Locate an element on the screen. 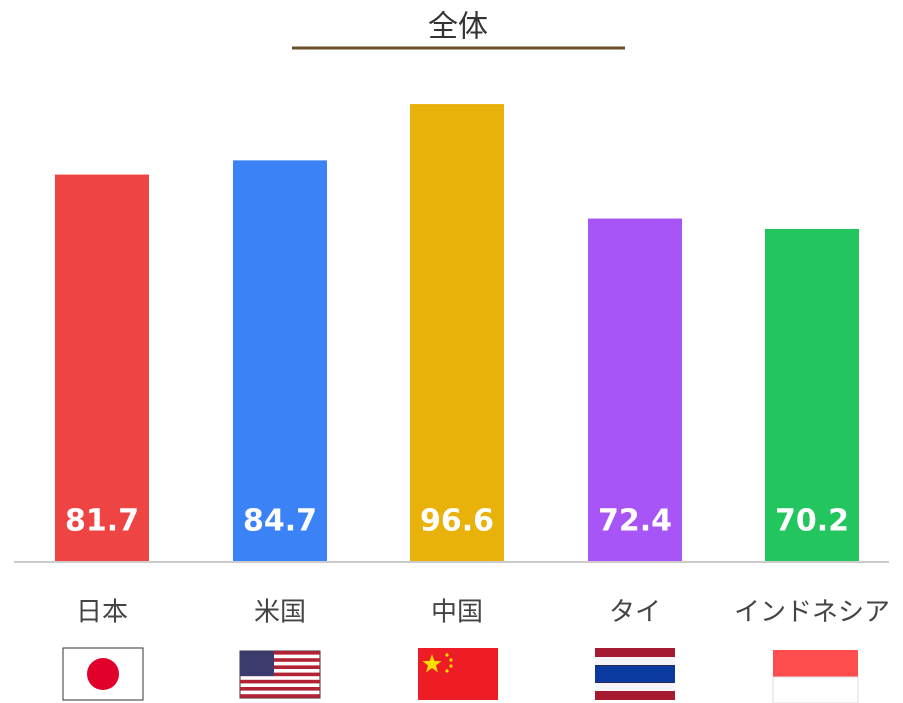  flag-china is located at coordinates (458, 674).